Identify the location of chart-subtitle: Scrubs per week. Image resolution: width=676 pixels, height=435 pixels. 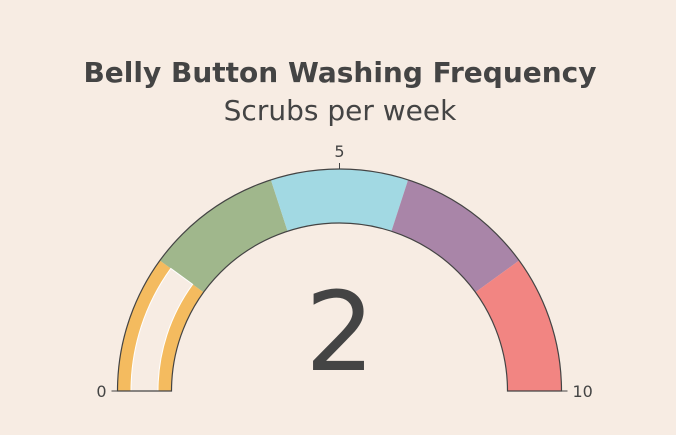
(340, 110).